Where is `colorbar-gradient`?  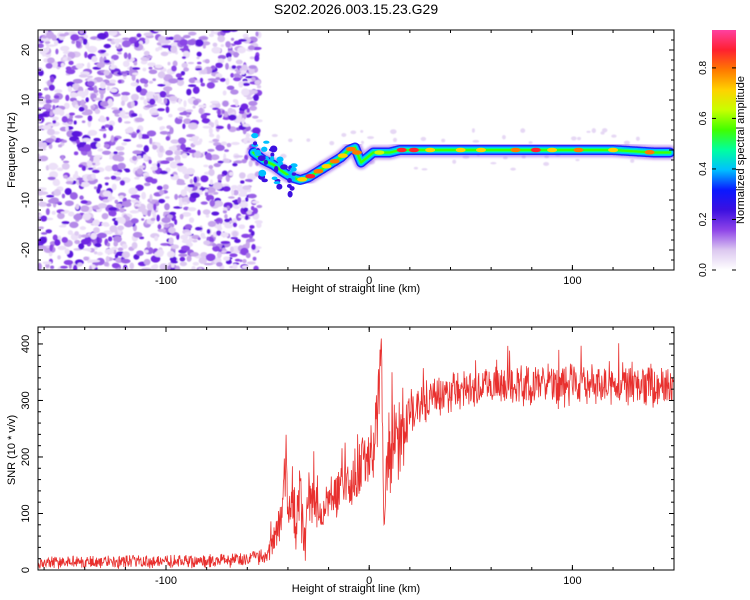
colorbar-gradient is located at coordinates (724, 150).